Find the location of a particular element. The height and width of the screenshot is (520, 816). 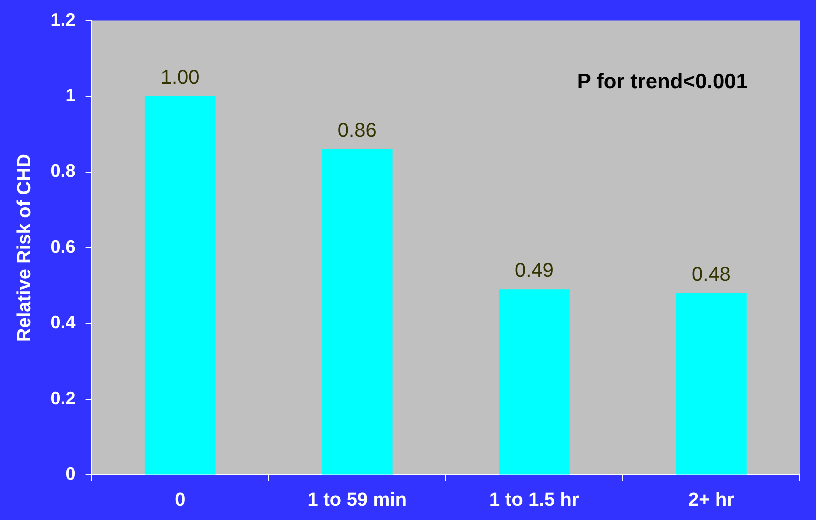

data-label: 0.86 is located at coordinates (357, 131).